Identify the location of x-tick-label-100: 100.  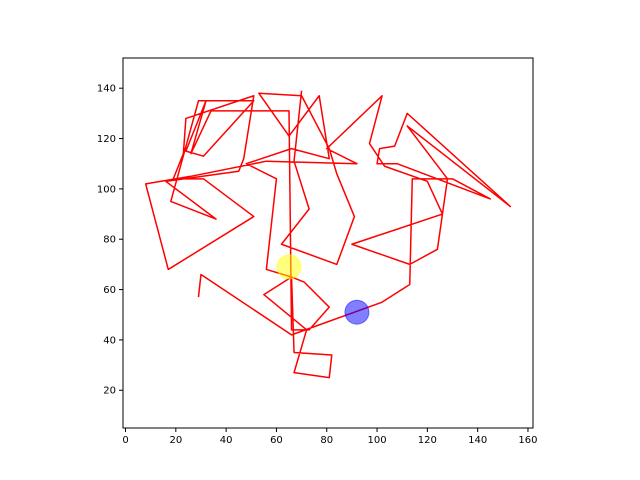
(377, 440).